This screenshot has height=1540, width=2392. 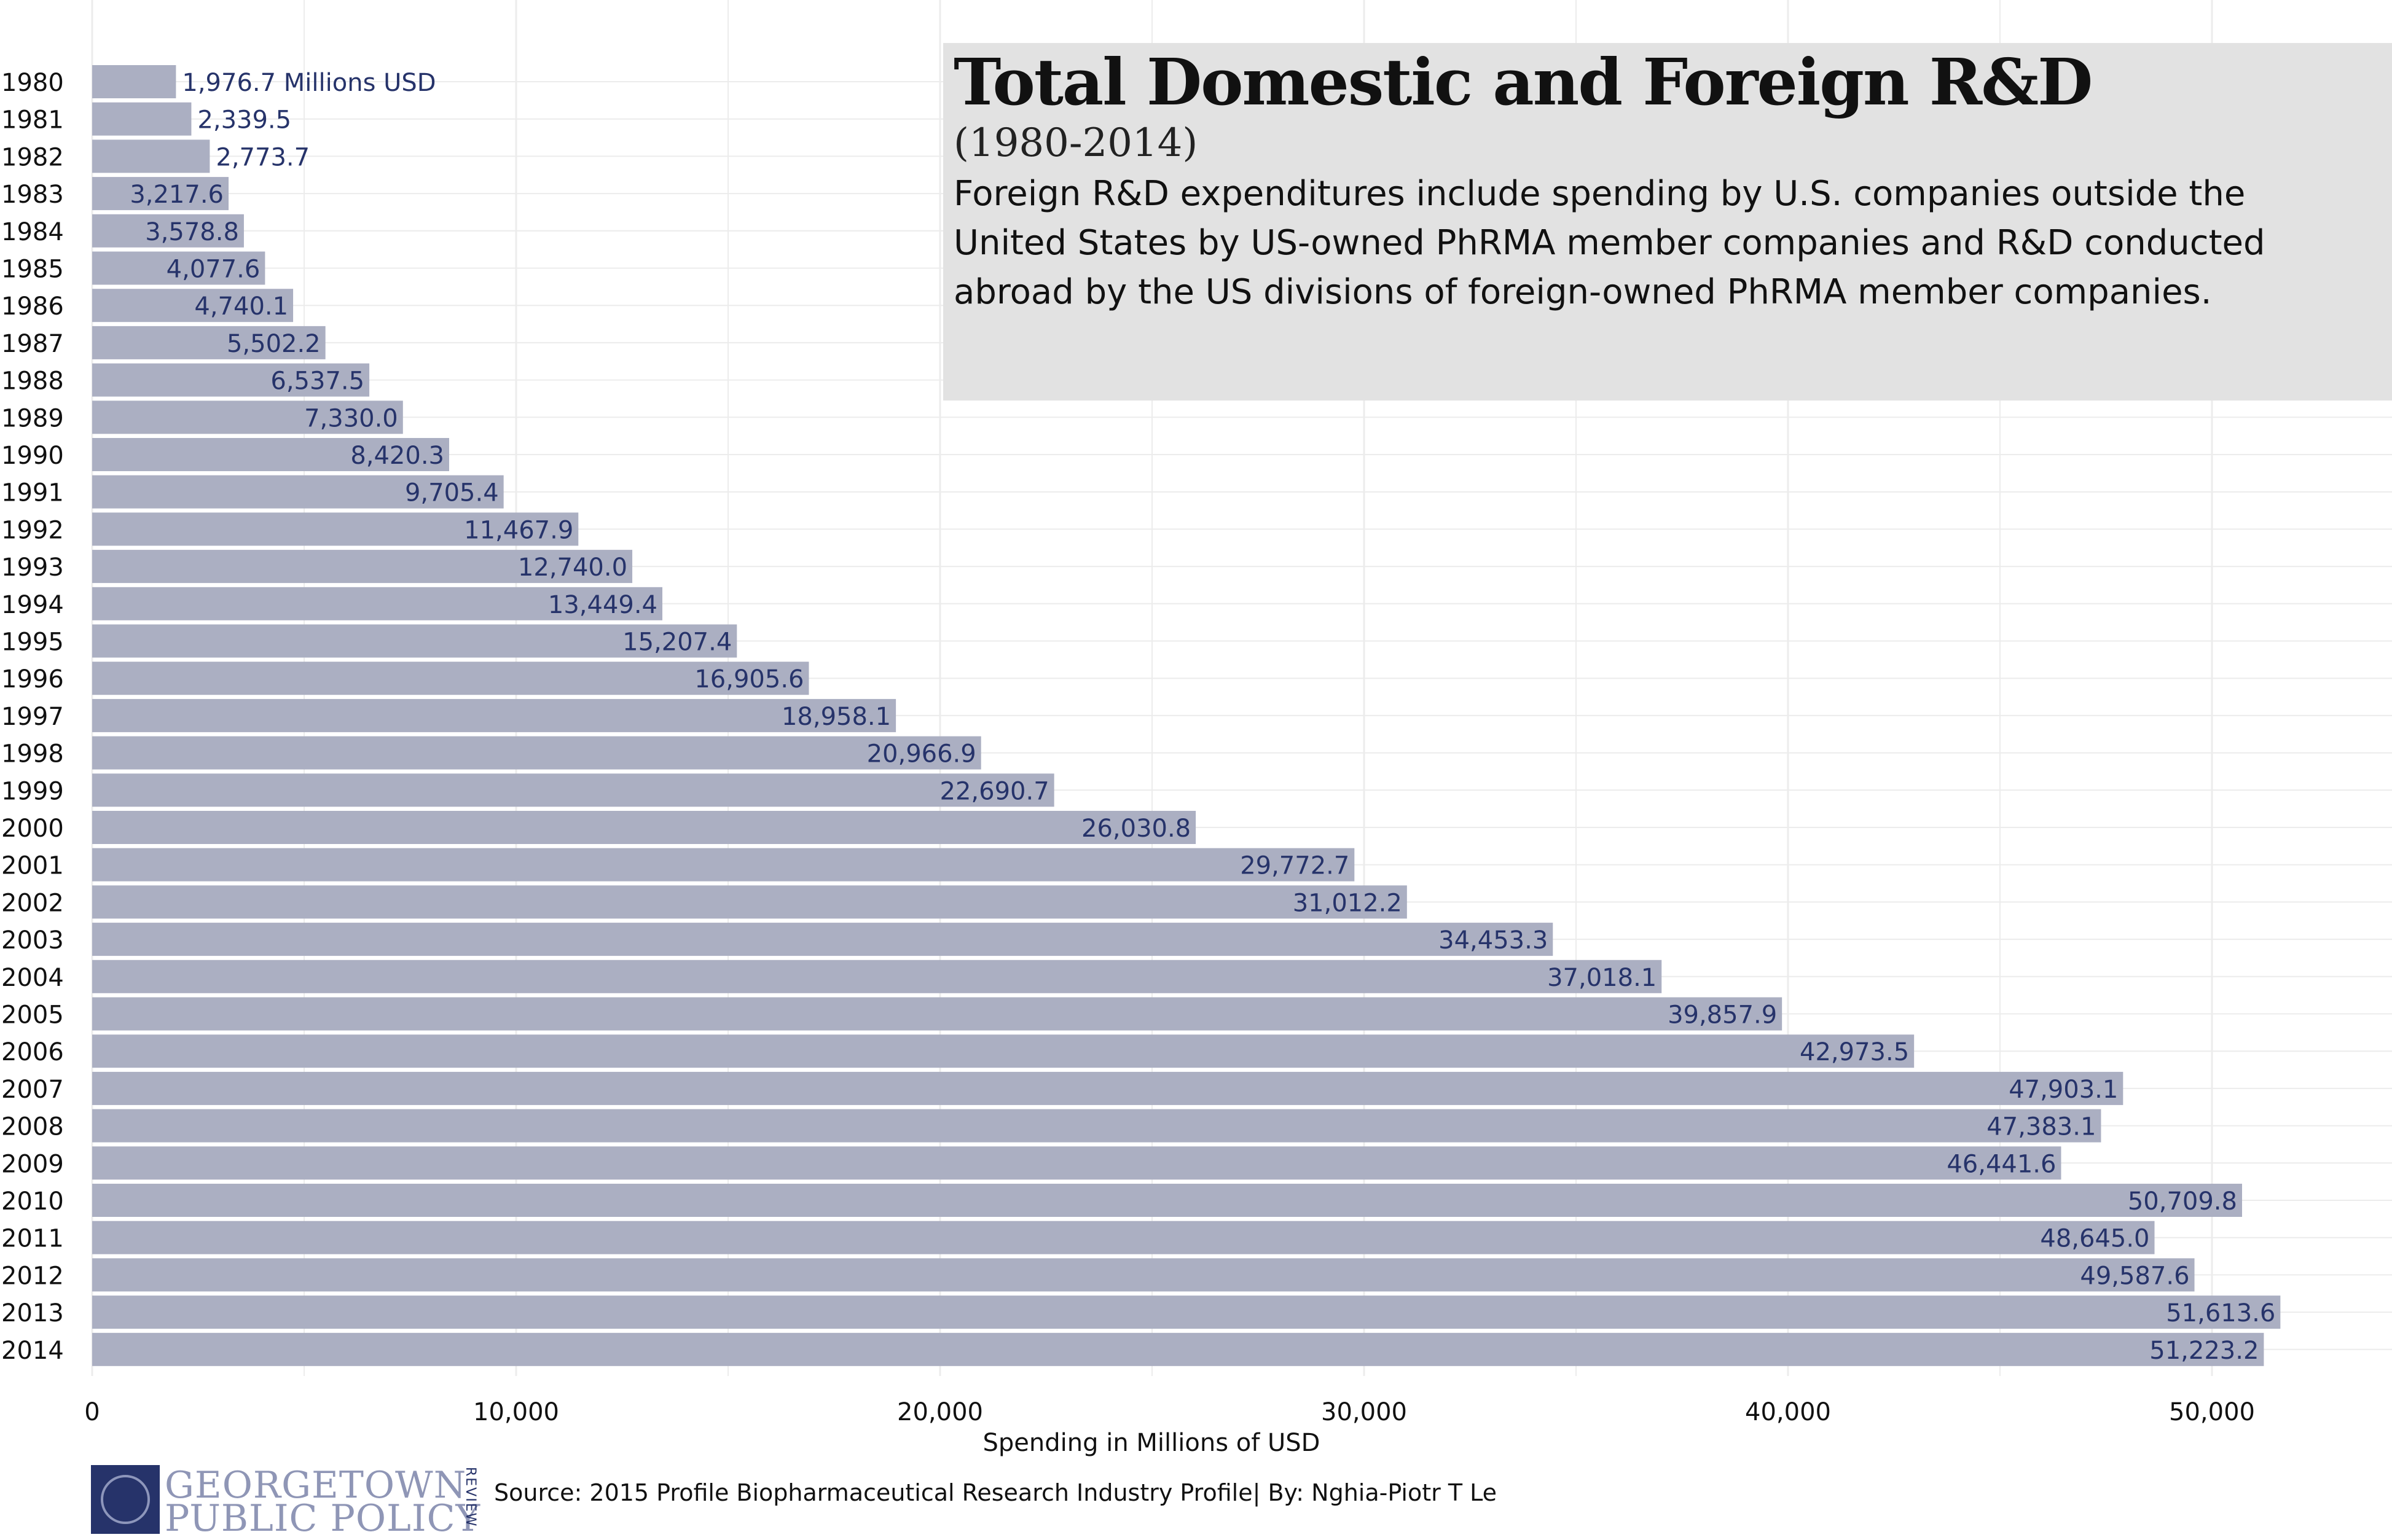 What do you see at coordinates (470, 1498) in the screenshot?
I see `logo-side-text: REVIEW` at bounding box center [470, 1498].